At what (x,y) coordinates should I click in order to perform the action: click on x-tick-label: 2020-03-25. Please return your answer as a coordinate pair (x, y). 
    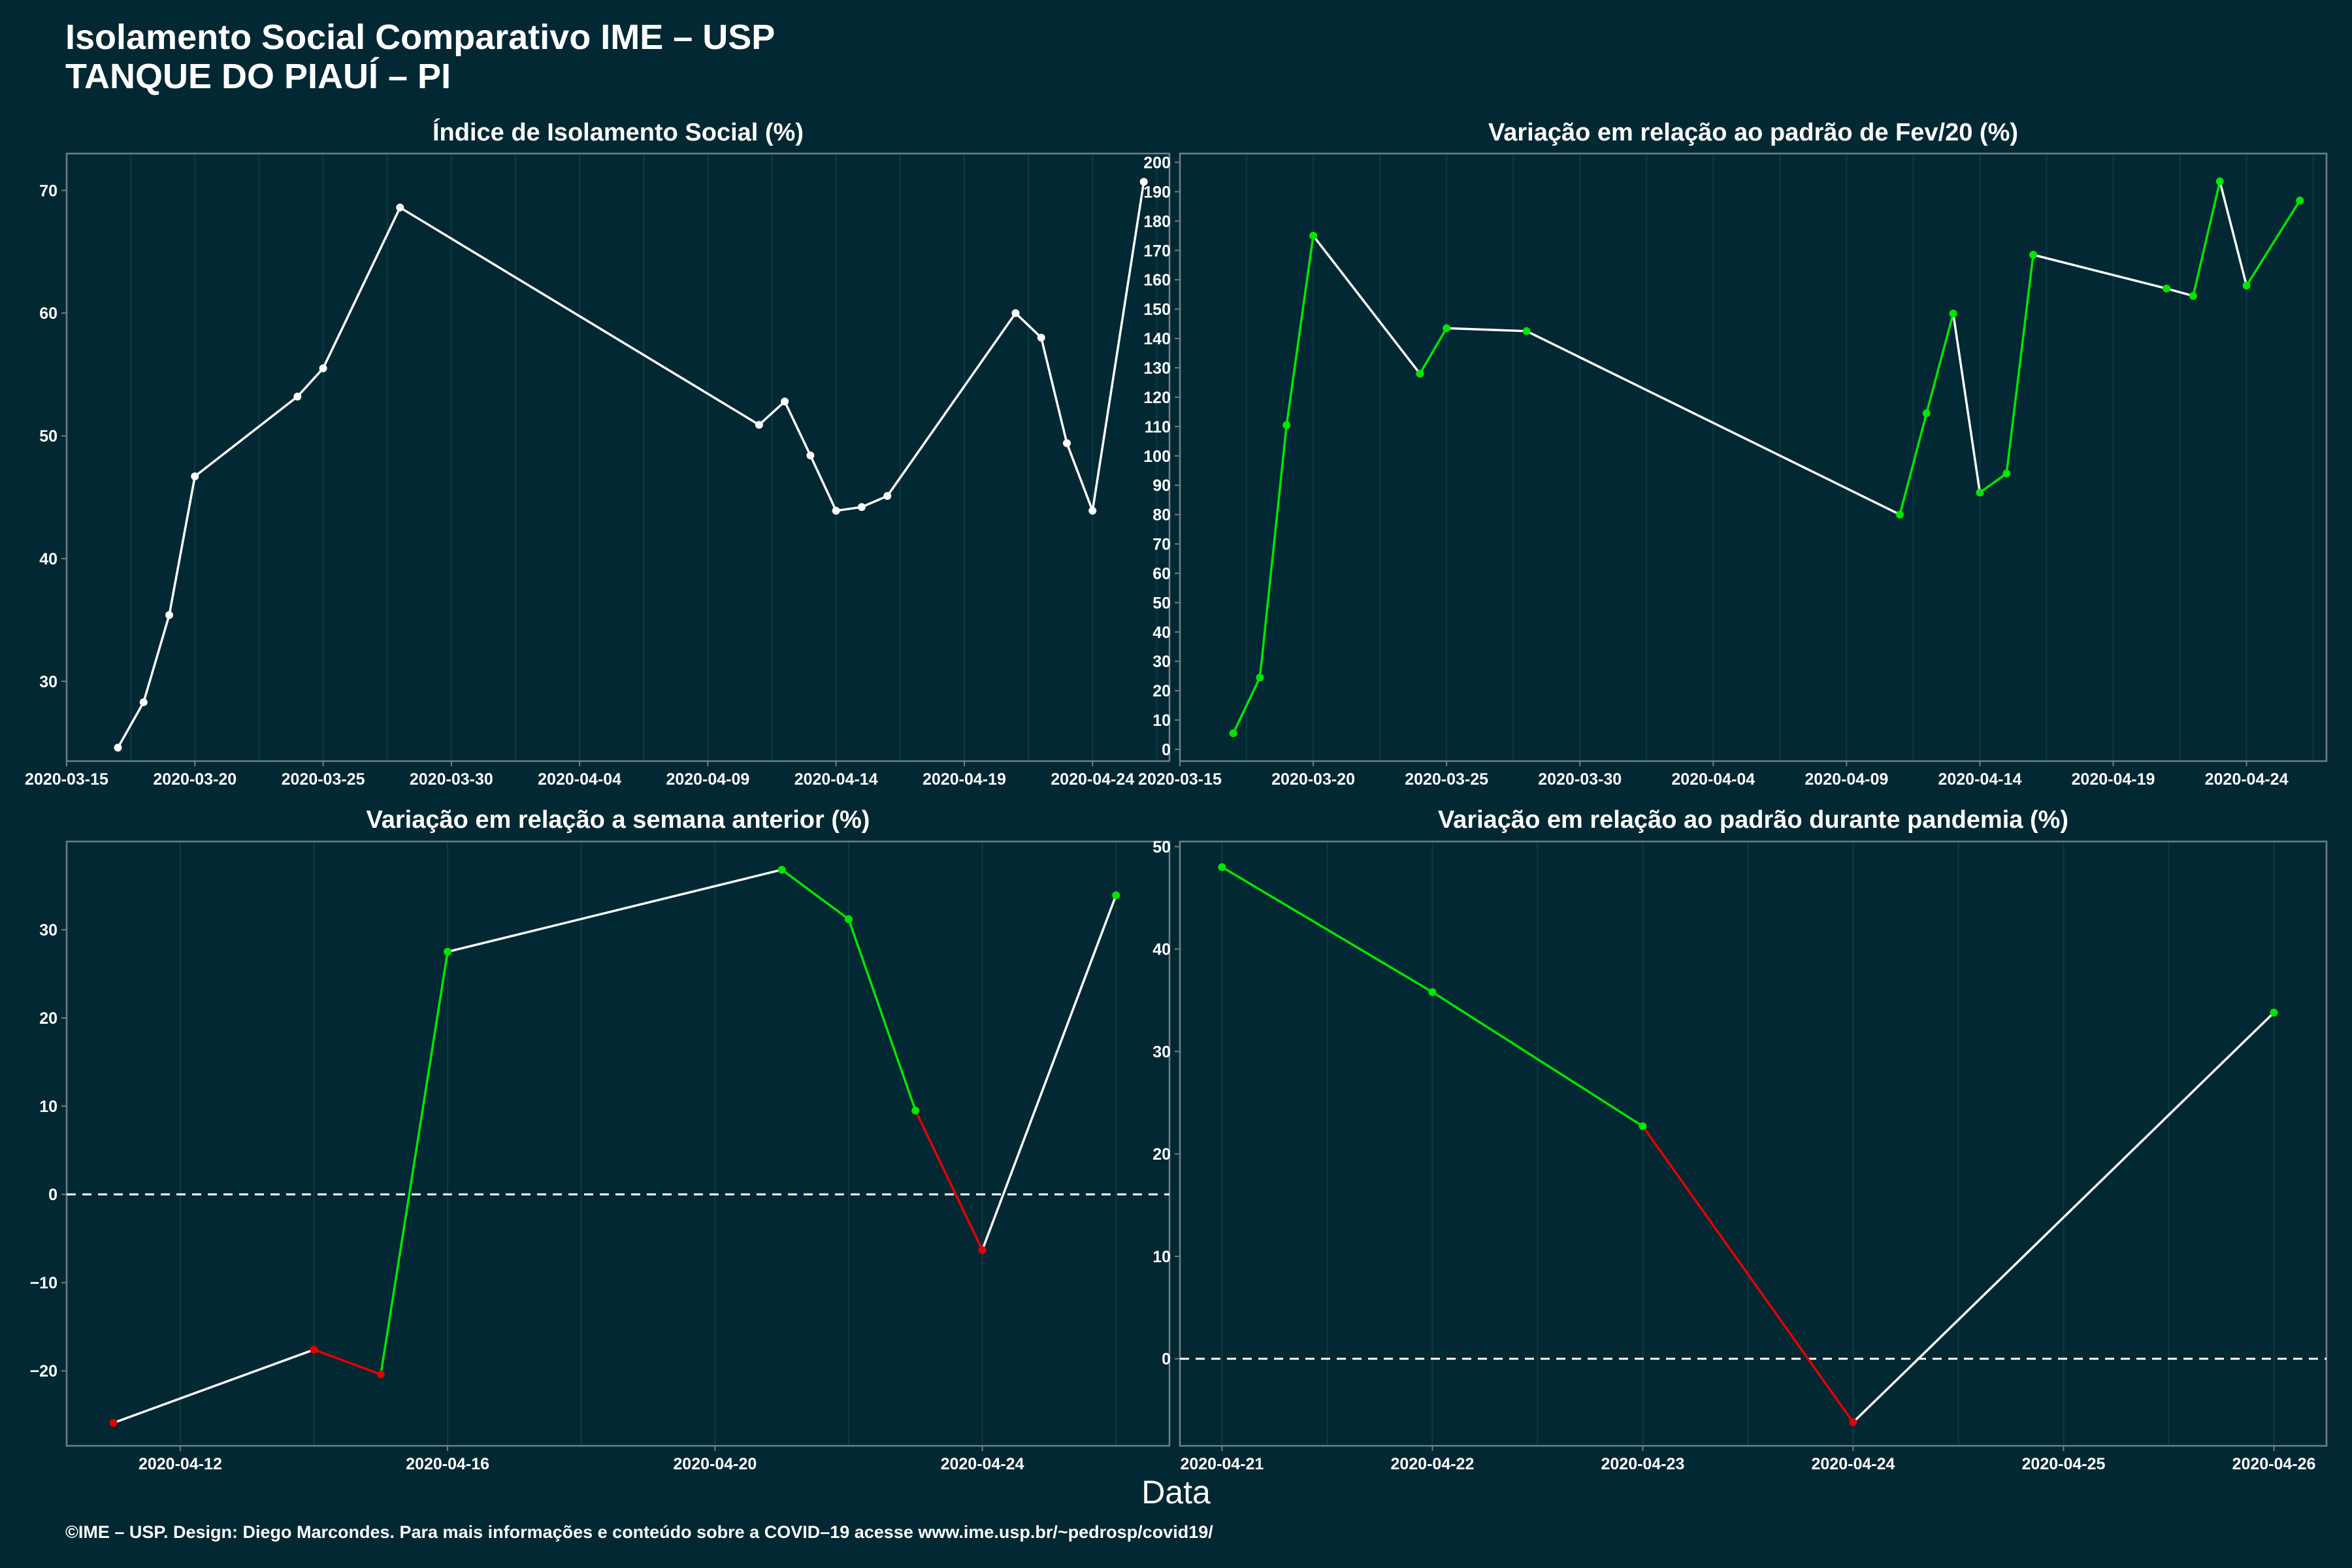
    Looking at the image, I should click on (323, 779).